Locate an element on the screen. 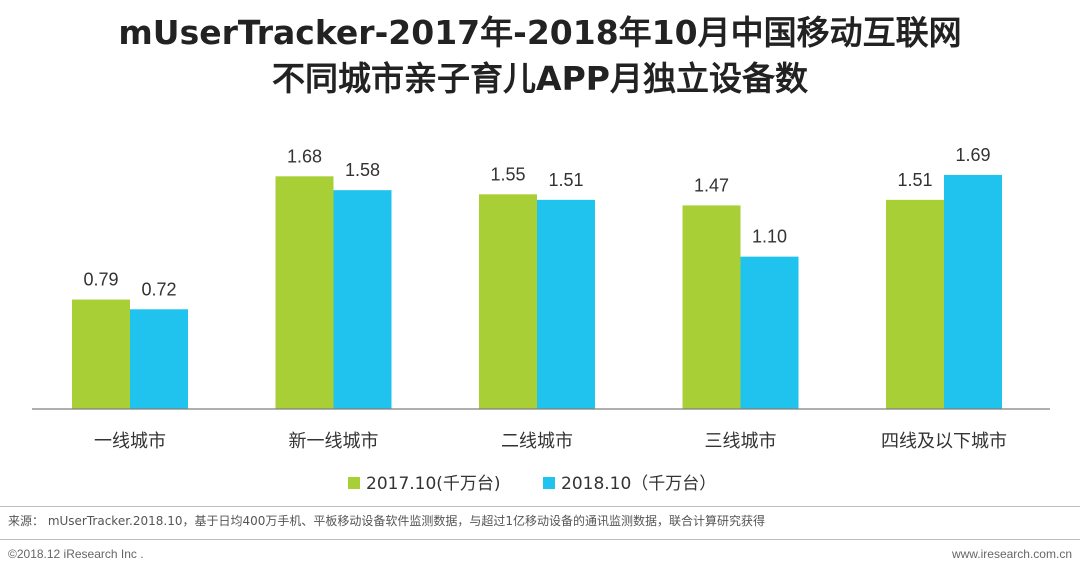 This screenshot has height=571, width=1080. data-label-series1-1: 0.79 is located at coordinates (100, 280).